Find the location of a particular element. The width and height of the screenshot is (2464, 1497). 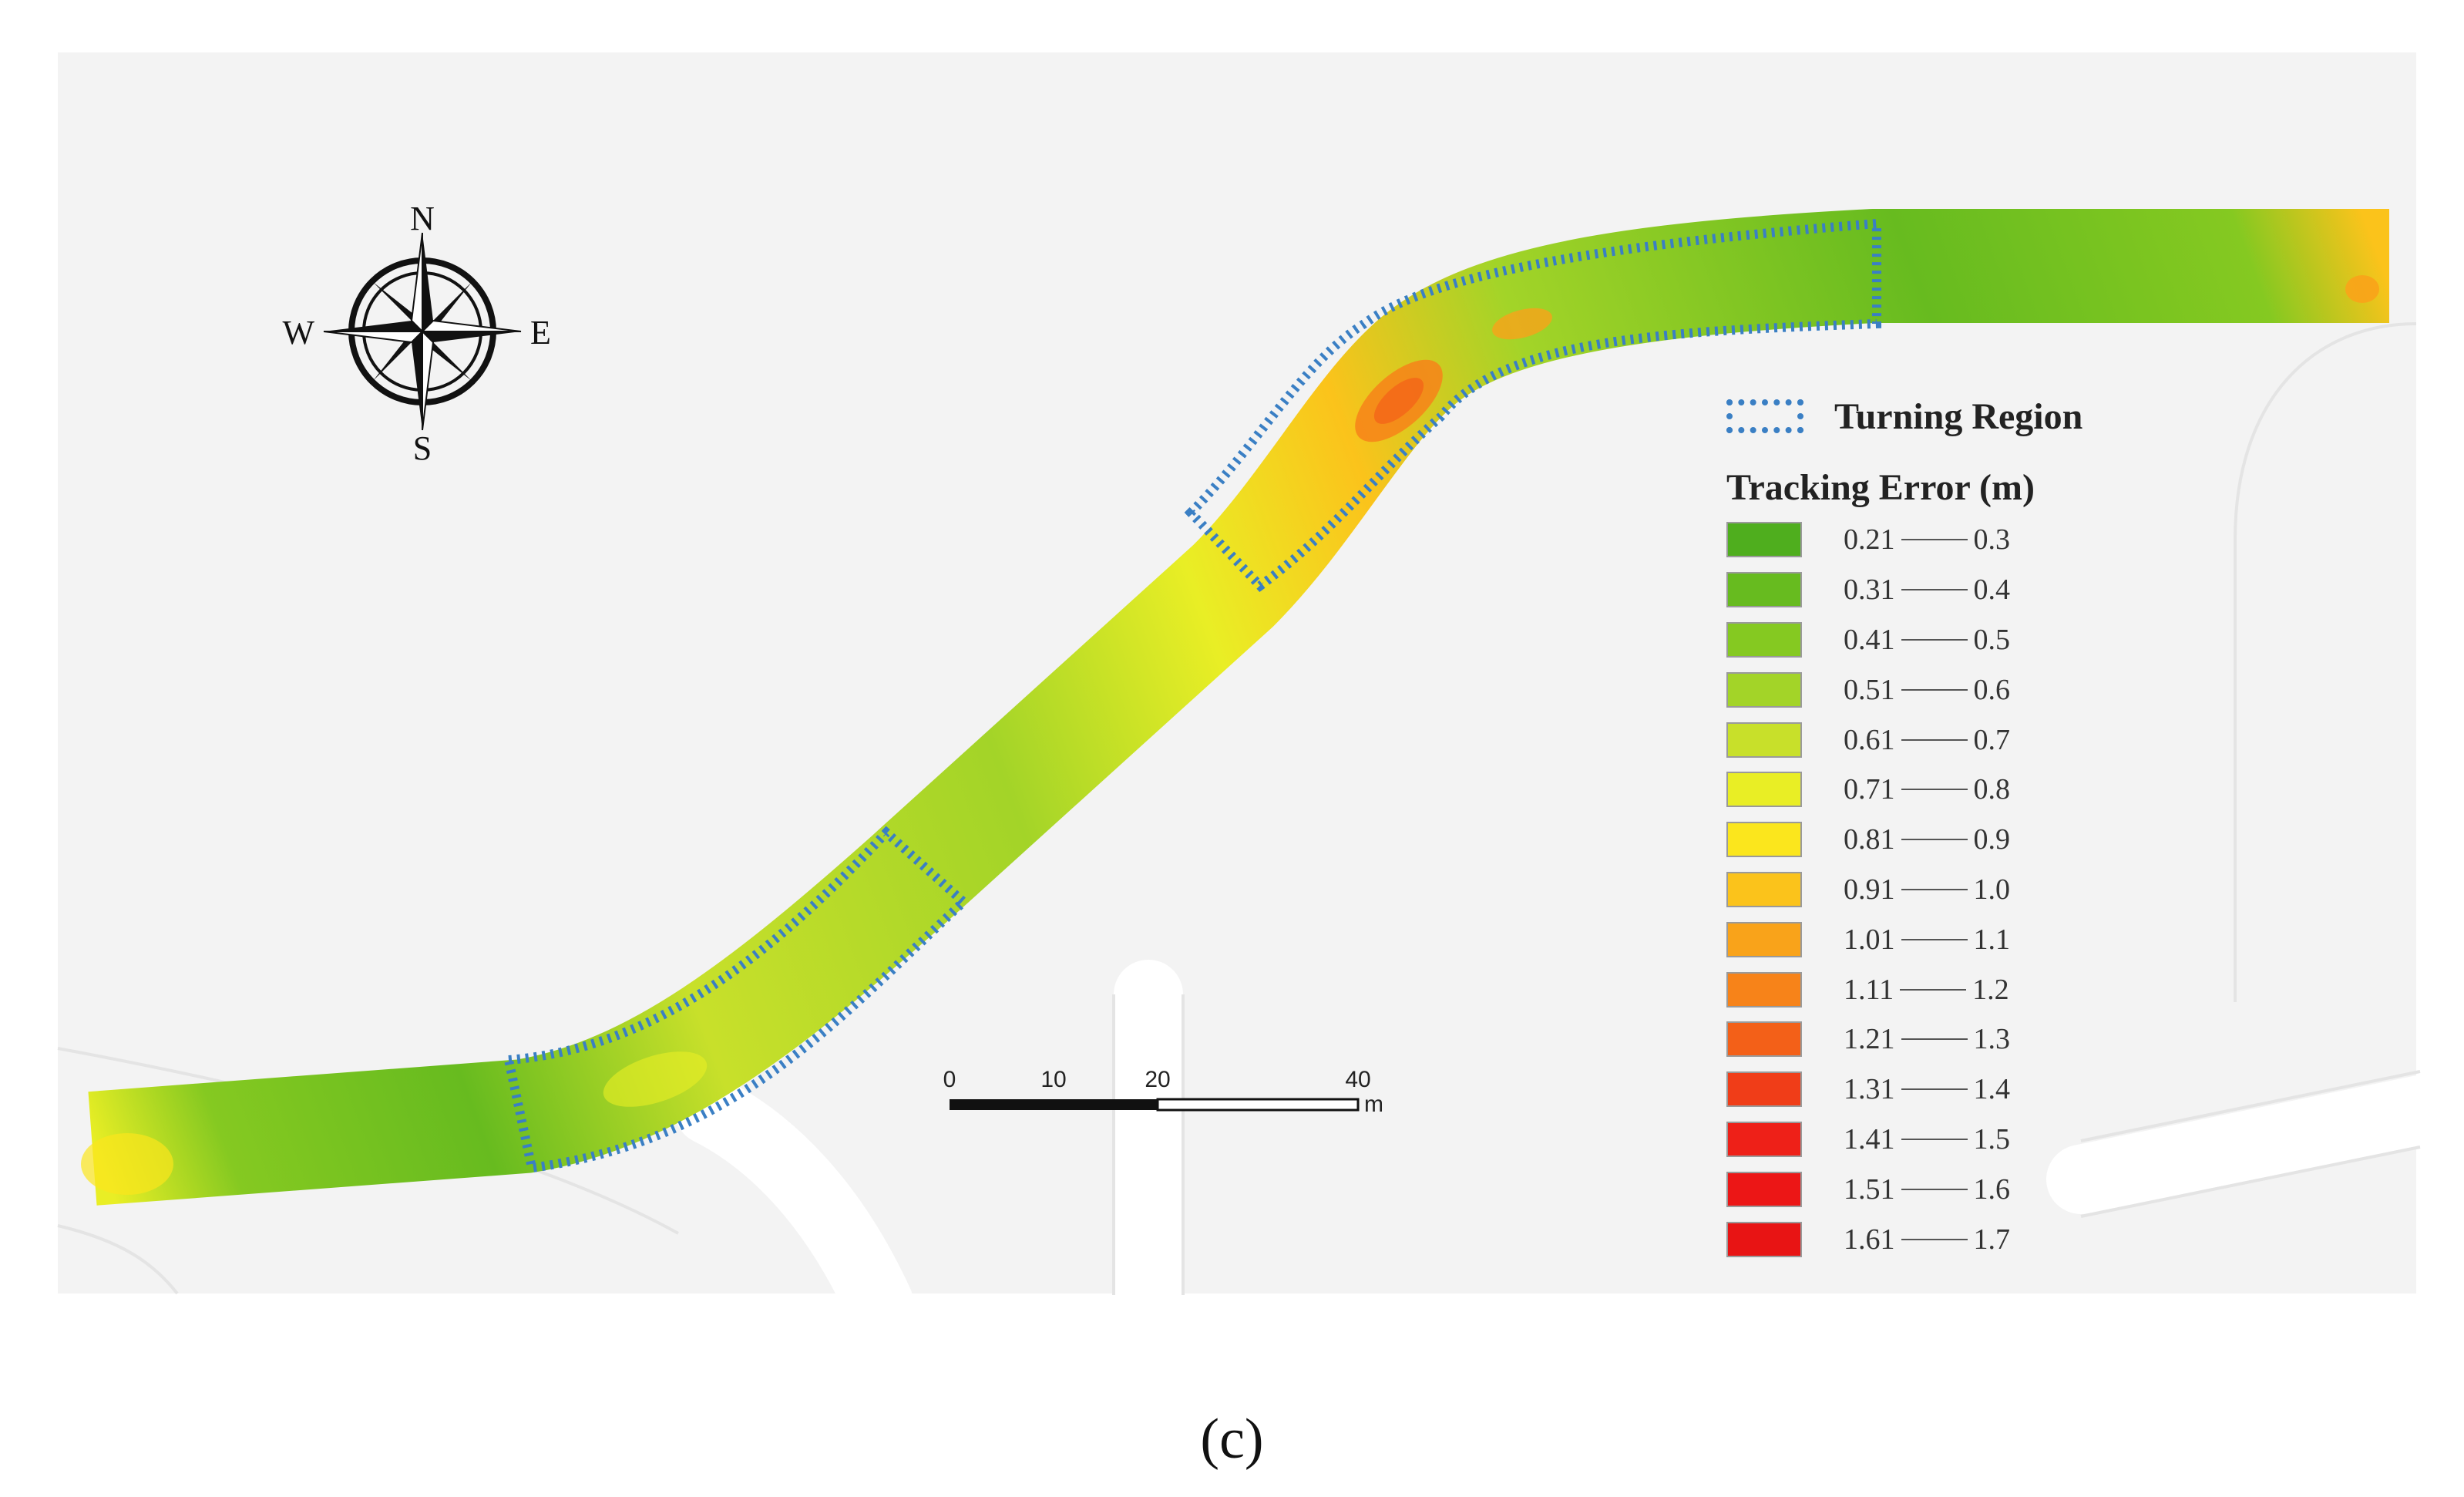

legend-range-low: 1.61 is located at coordinates (1869, 1239).